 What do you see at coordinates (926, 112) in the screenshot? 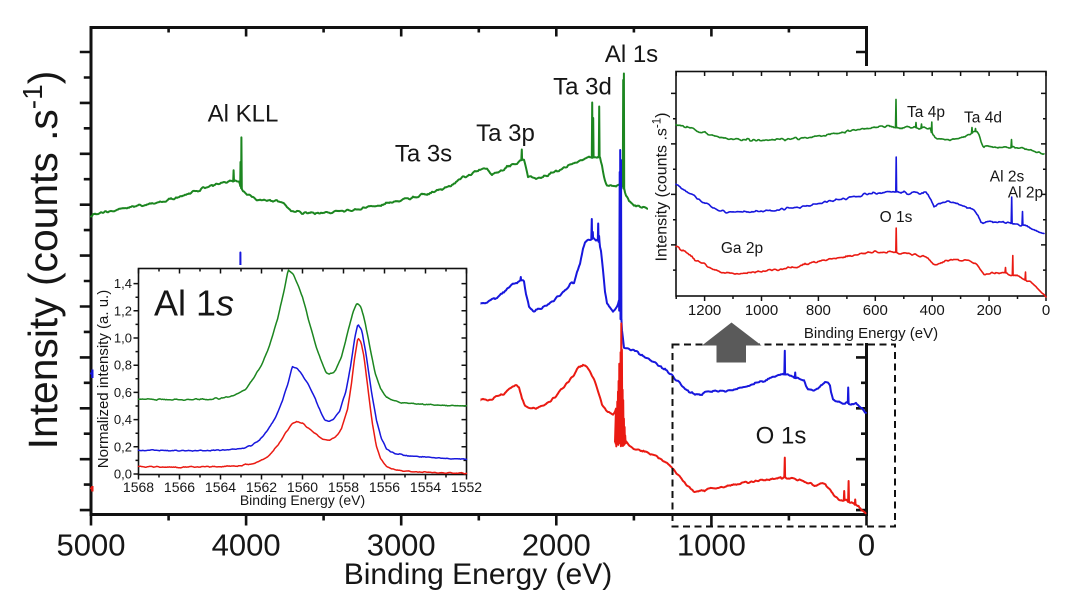
I see `svg-text: Ta 4p` at bounding box center [926, 112].